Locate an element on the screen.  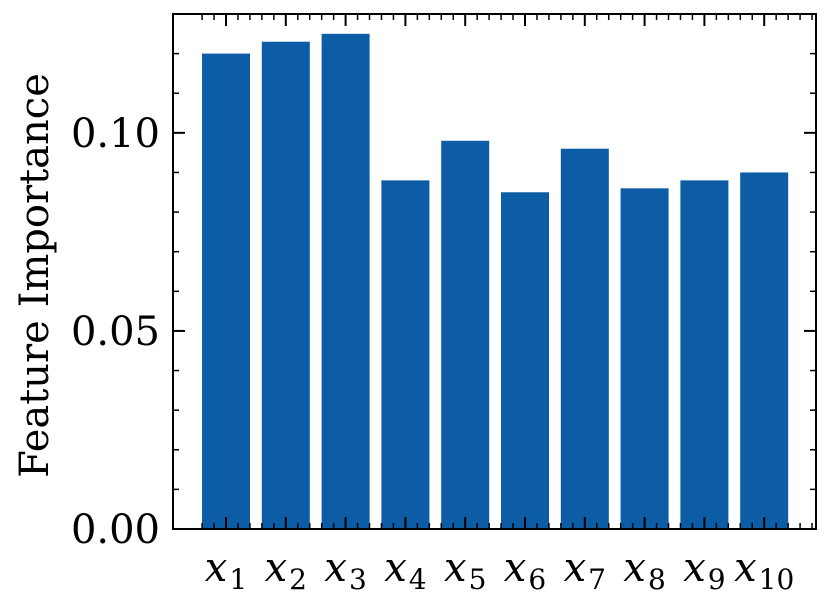
x-tick-label: x4 is located at coordinates (405, 570).